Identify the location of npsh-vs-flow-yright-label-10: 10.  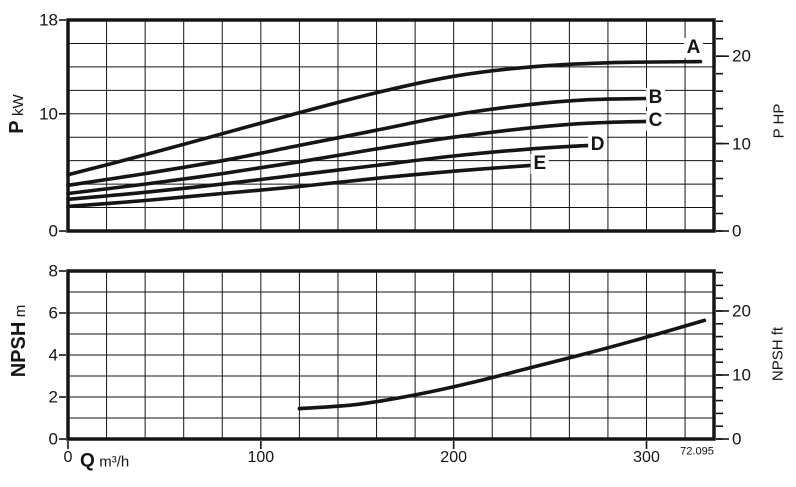
(741, 375).